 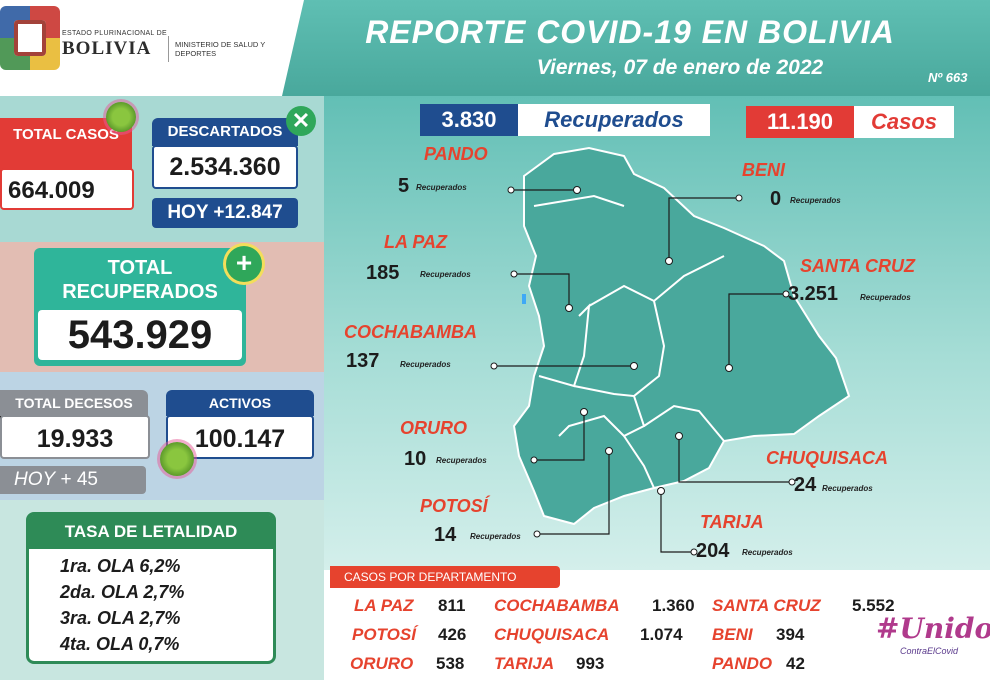 I want to click on dept-name-oruro: ORURO, so click(x=433, y=428).